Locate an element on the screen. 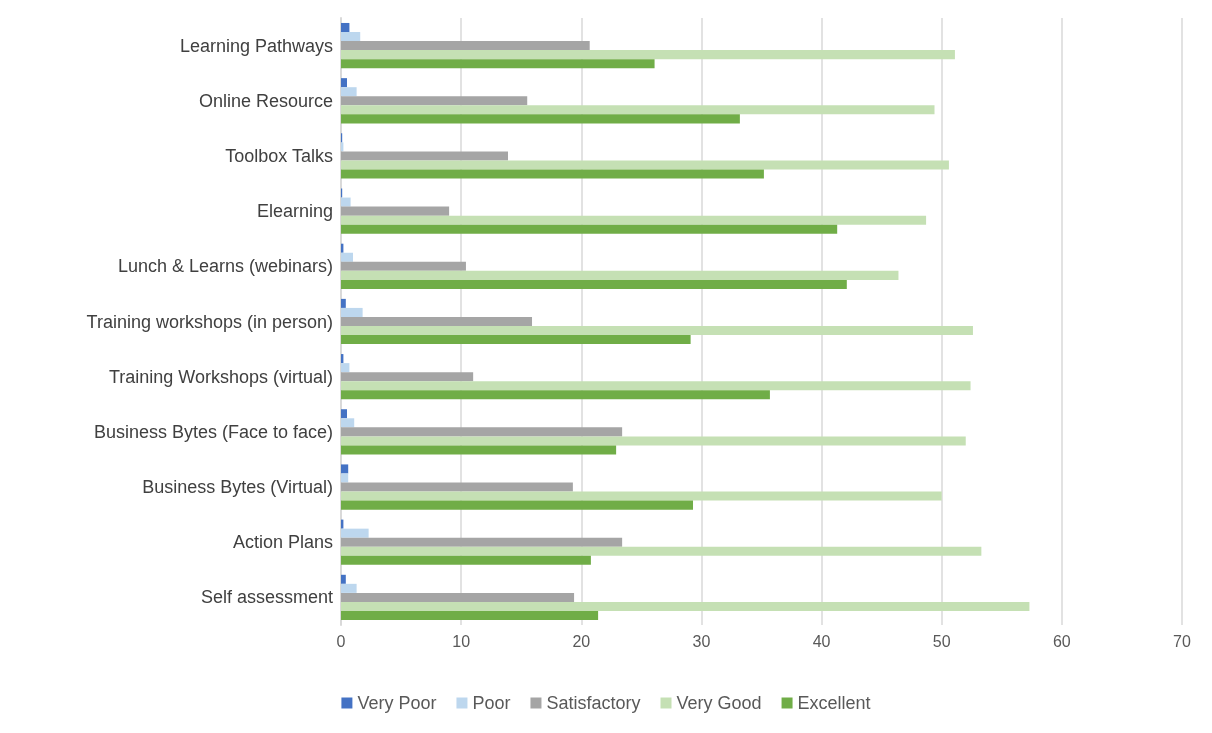 The width and height of the screenshot is (1212, 733). y-tick-label: Toolbox Talks is located at coordinates (279, 155).